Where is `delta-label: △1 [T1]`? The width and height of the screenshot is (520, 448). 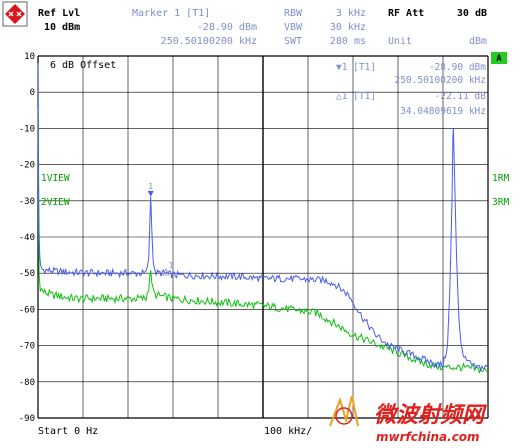
delta-label: △1 [T1] is located at coordinates (356, 96).